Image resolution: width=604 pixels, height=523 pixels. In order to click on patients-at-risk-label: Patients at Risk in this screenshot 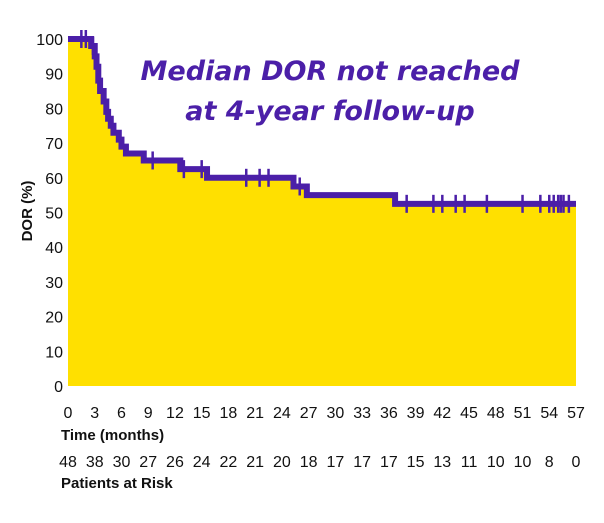, I will do `click(117, 483)`.